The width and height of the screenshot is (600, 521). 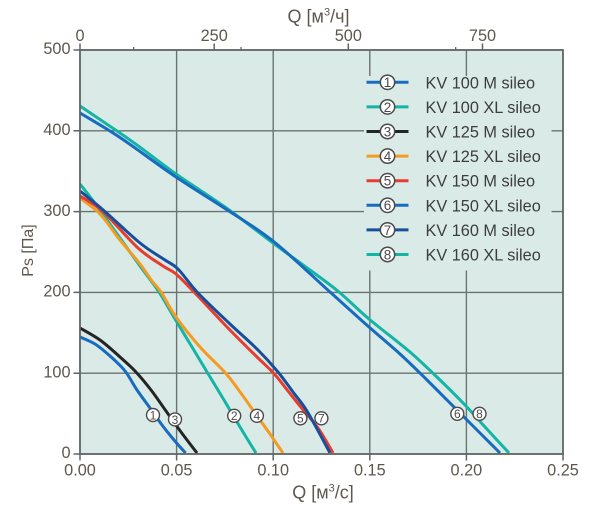 I want to click on svg-text: 0.10, so click(x=273, y=471).